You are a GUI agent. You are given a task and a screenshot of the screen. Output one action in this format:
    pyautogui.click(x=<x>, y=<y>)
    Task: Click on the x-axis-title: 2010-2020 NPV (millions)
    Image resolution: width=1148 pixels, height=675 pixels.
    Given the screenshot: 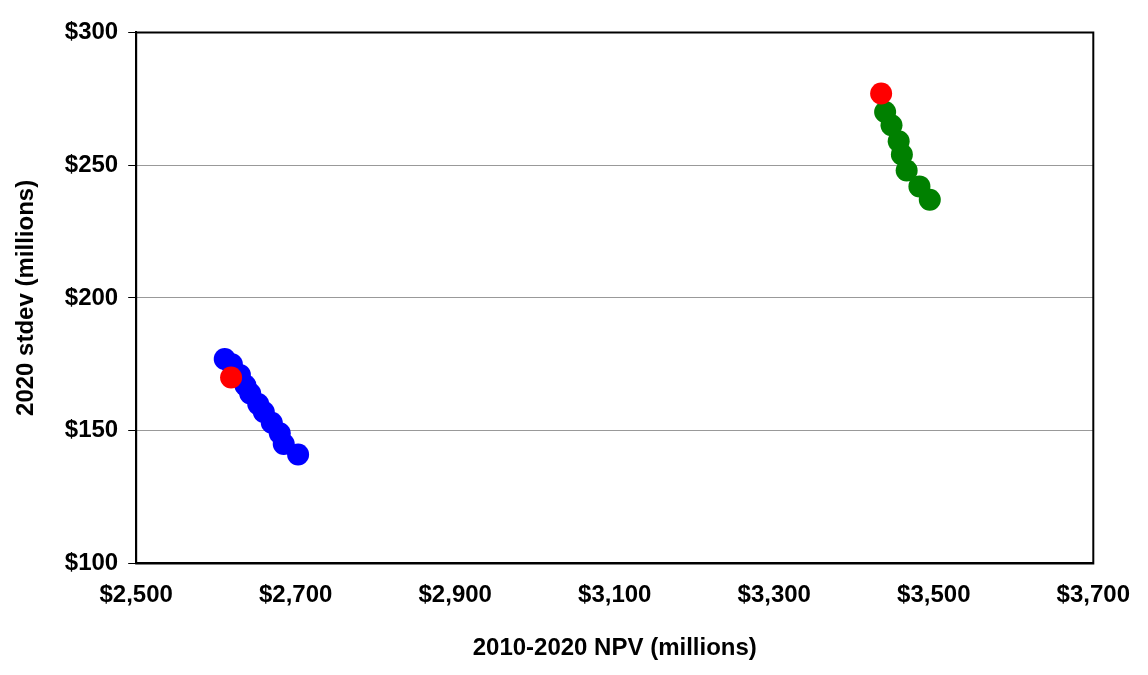 What is the action you would take?
    pyautogui.click(x=614, y=647)
    